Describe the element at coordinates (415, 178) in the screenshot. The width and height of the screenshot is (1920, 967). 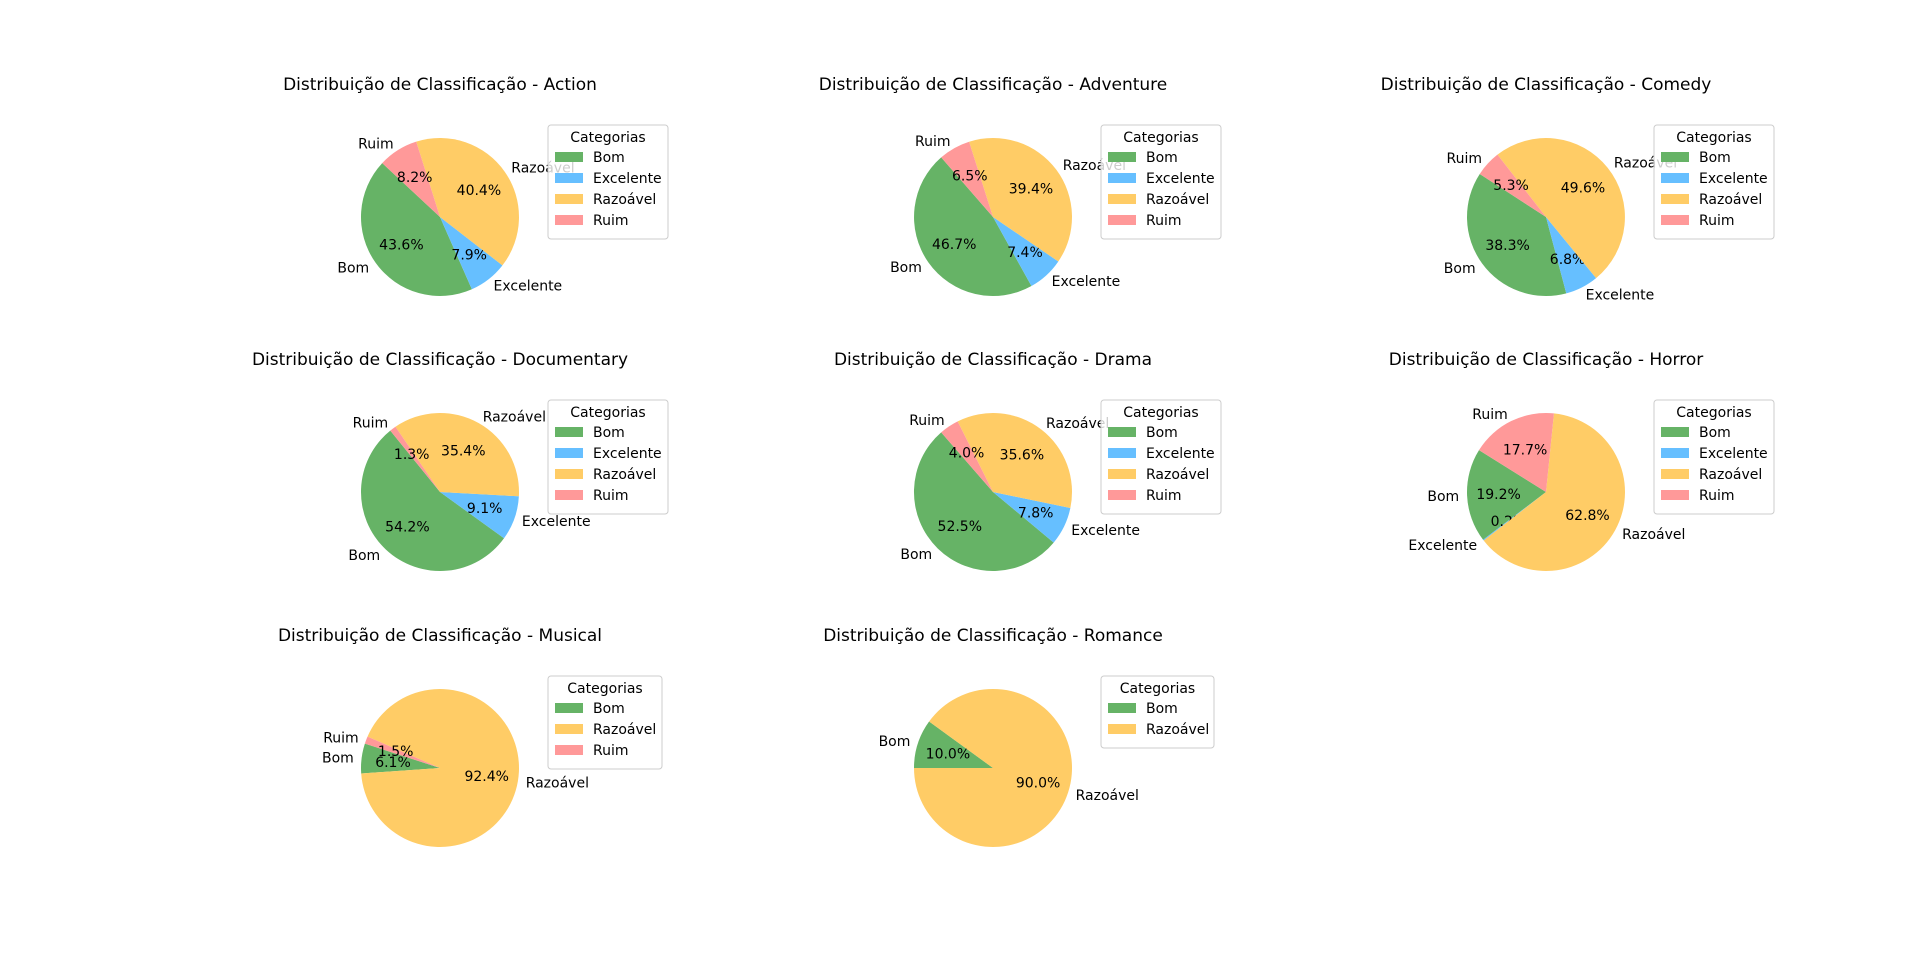
I see `slice-percent-label: 8.2%` at that location.